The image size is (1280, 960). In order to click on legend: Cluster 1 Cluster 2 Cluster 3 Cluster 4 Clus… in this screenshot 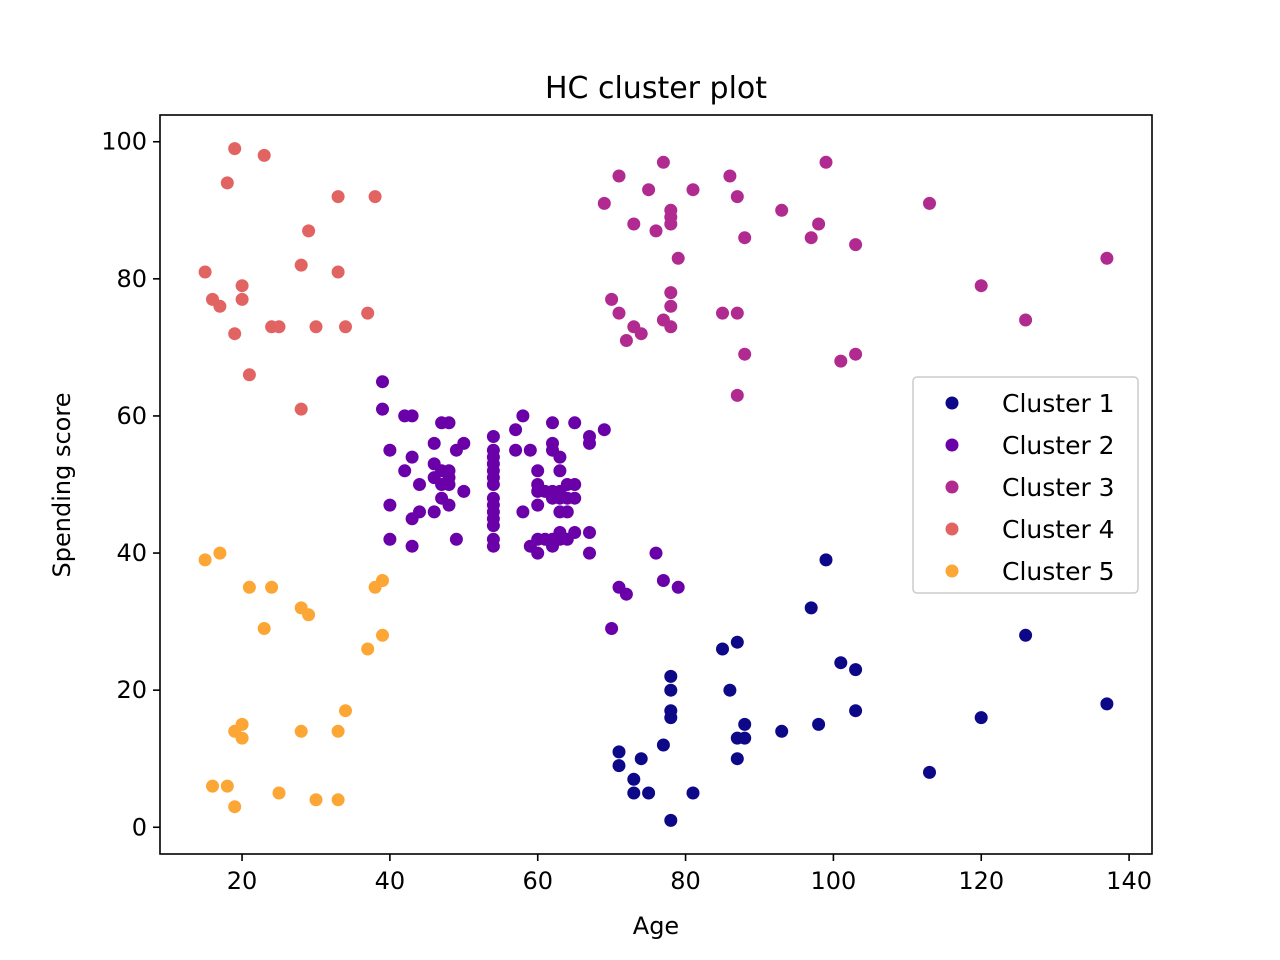, I will do `click(1025, 485)`.